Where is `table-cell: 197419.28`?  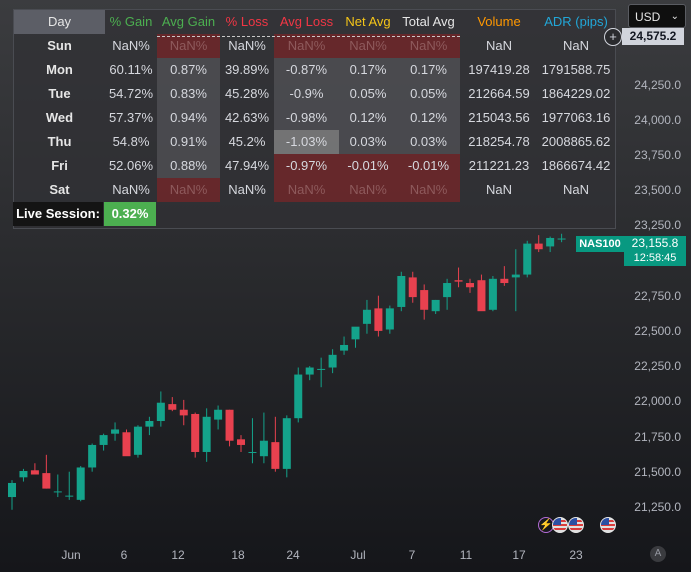 table-cell: 197419.28 is located at coordinates (499, 69).